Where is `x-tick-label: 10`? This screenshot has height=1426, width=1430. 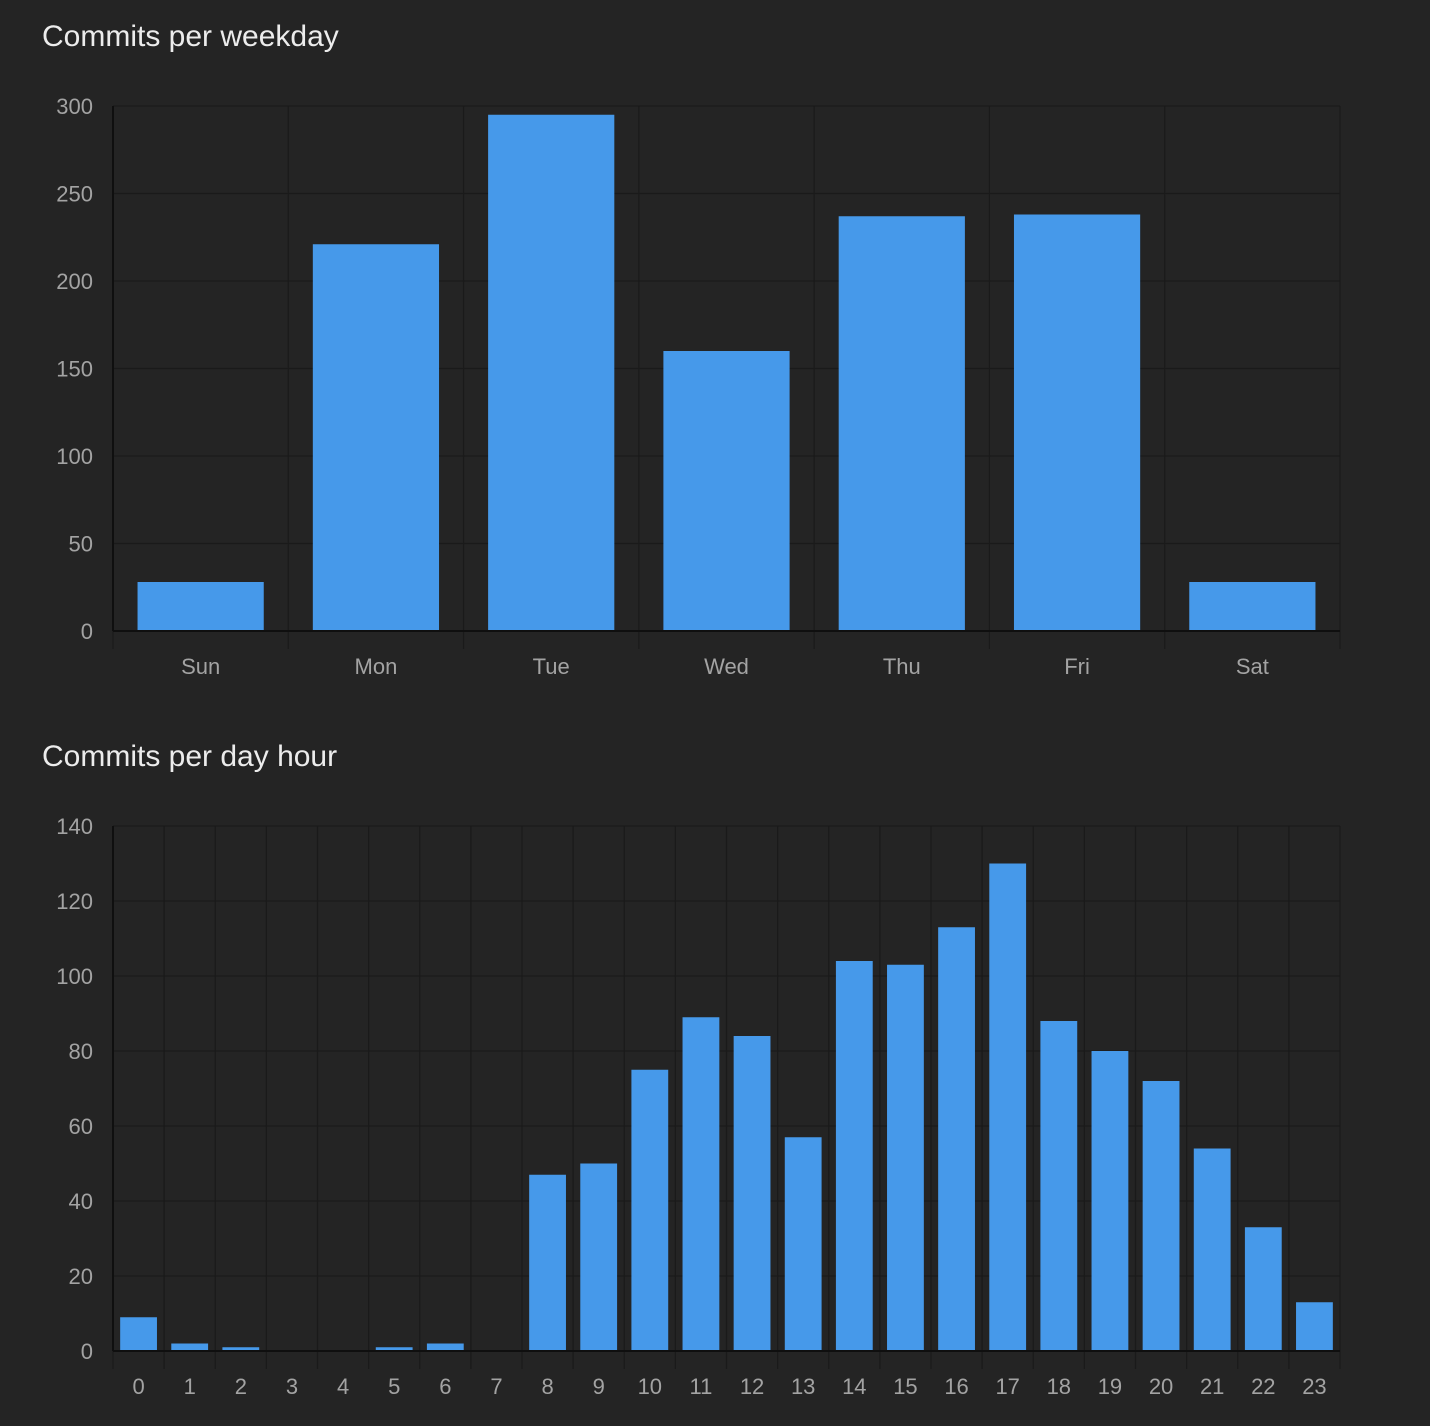
x-tick-label: 10 is located at coordinates (650, 1386).